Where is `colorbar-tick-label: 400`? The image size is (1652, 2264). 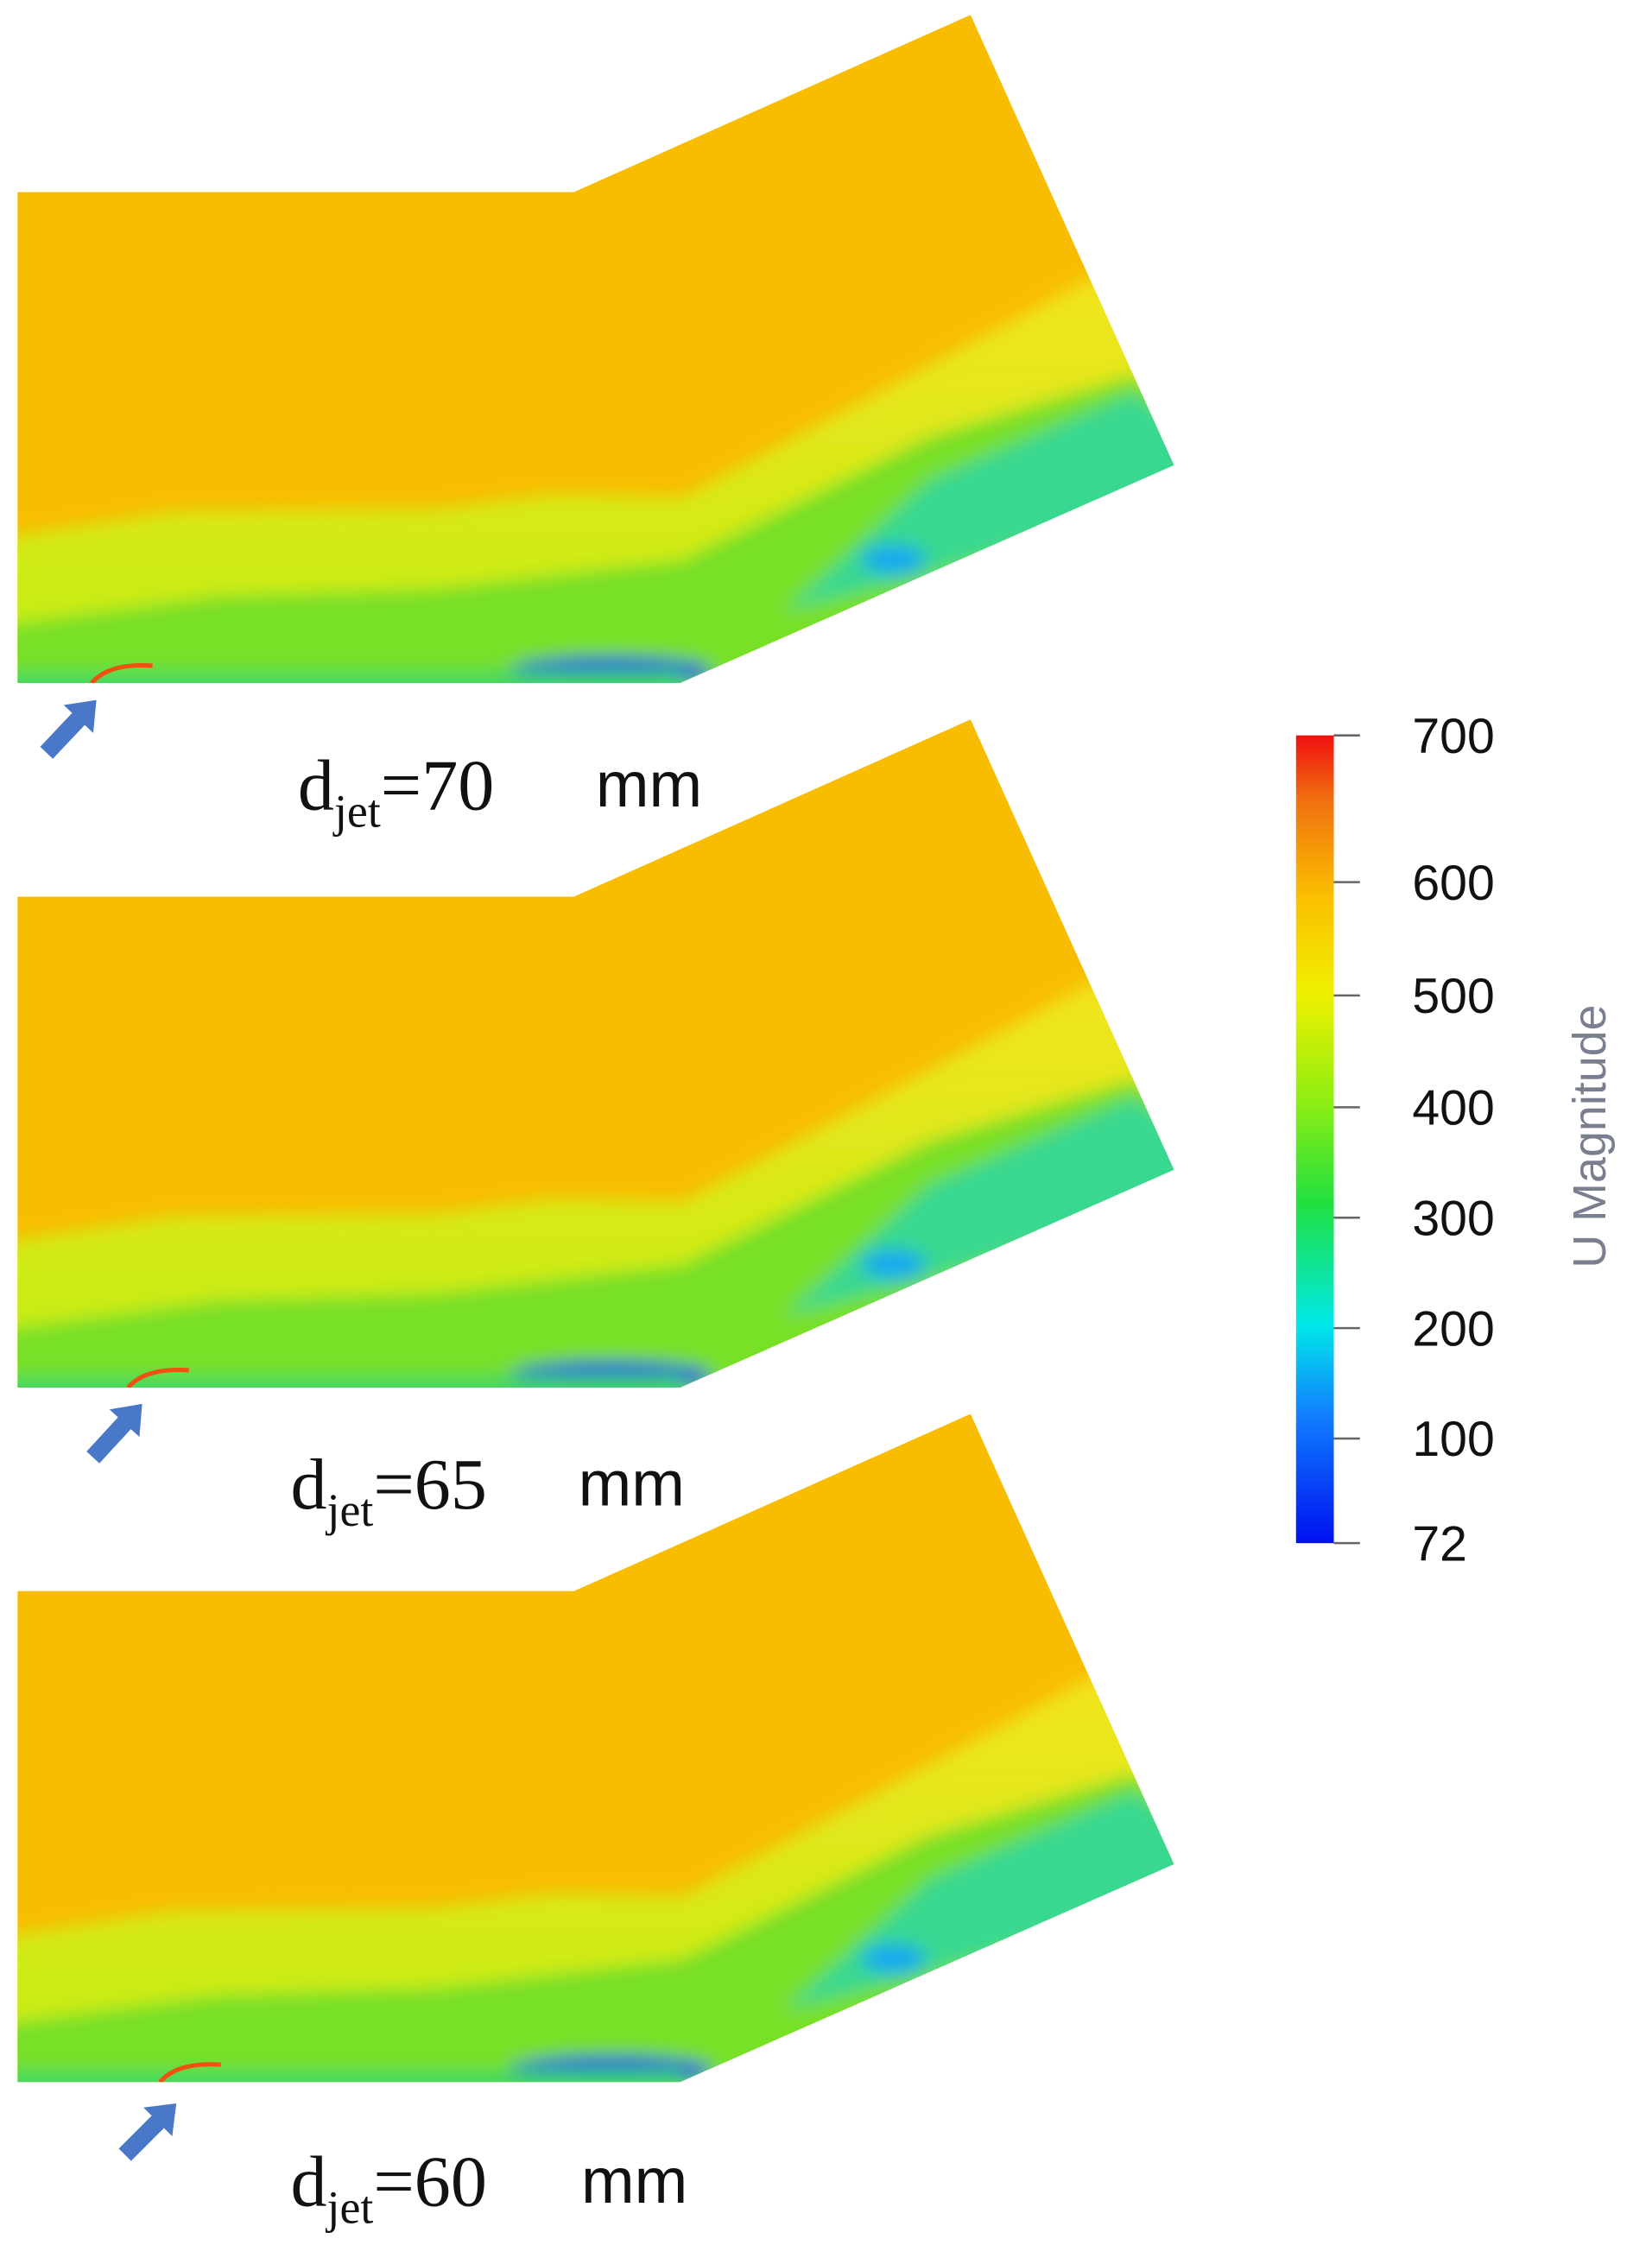
colorbar-tick-label: 400 is located at coordinates (1453, 1108).